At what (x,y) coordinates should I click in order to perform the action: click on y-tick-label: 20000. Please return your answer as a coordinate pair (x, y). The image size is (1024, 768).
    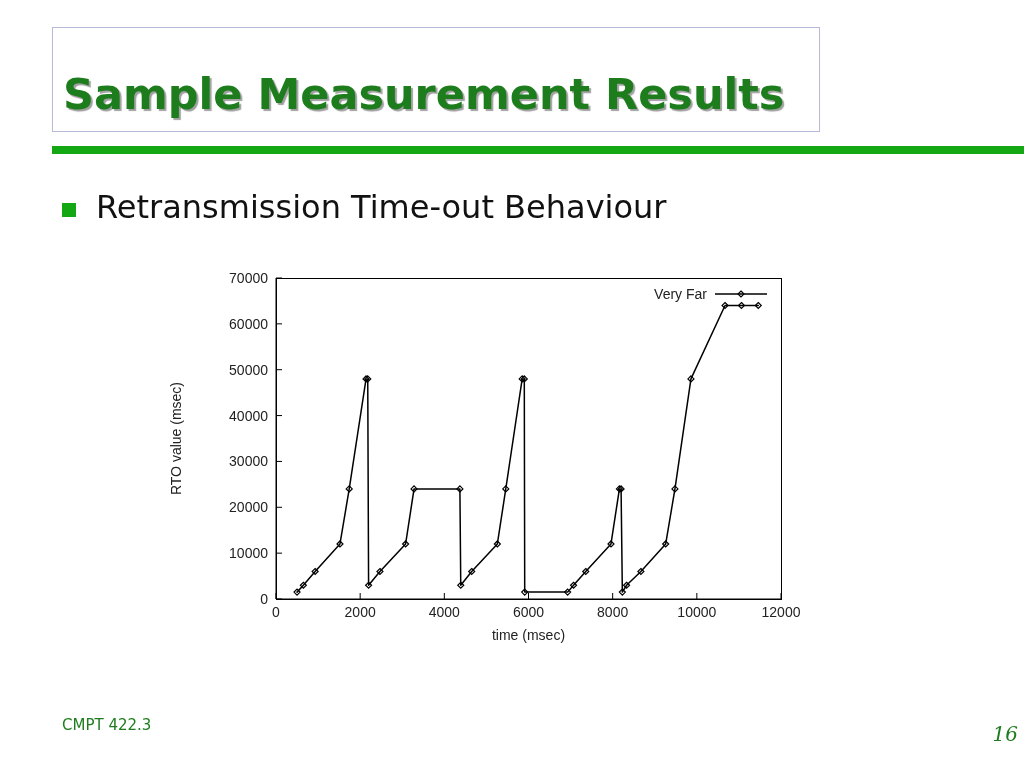
    Looking at the image, I should click on (249, 507).